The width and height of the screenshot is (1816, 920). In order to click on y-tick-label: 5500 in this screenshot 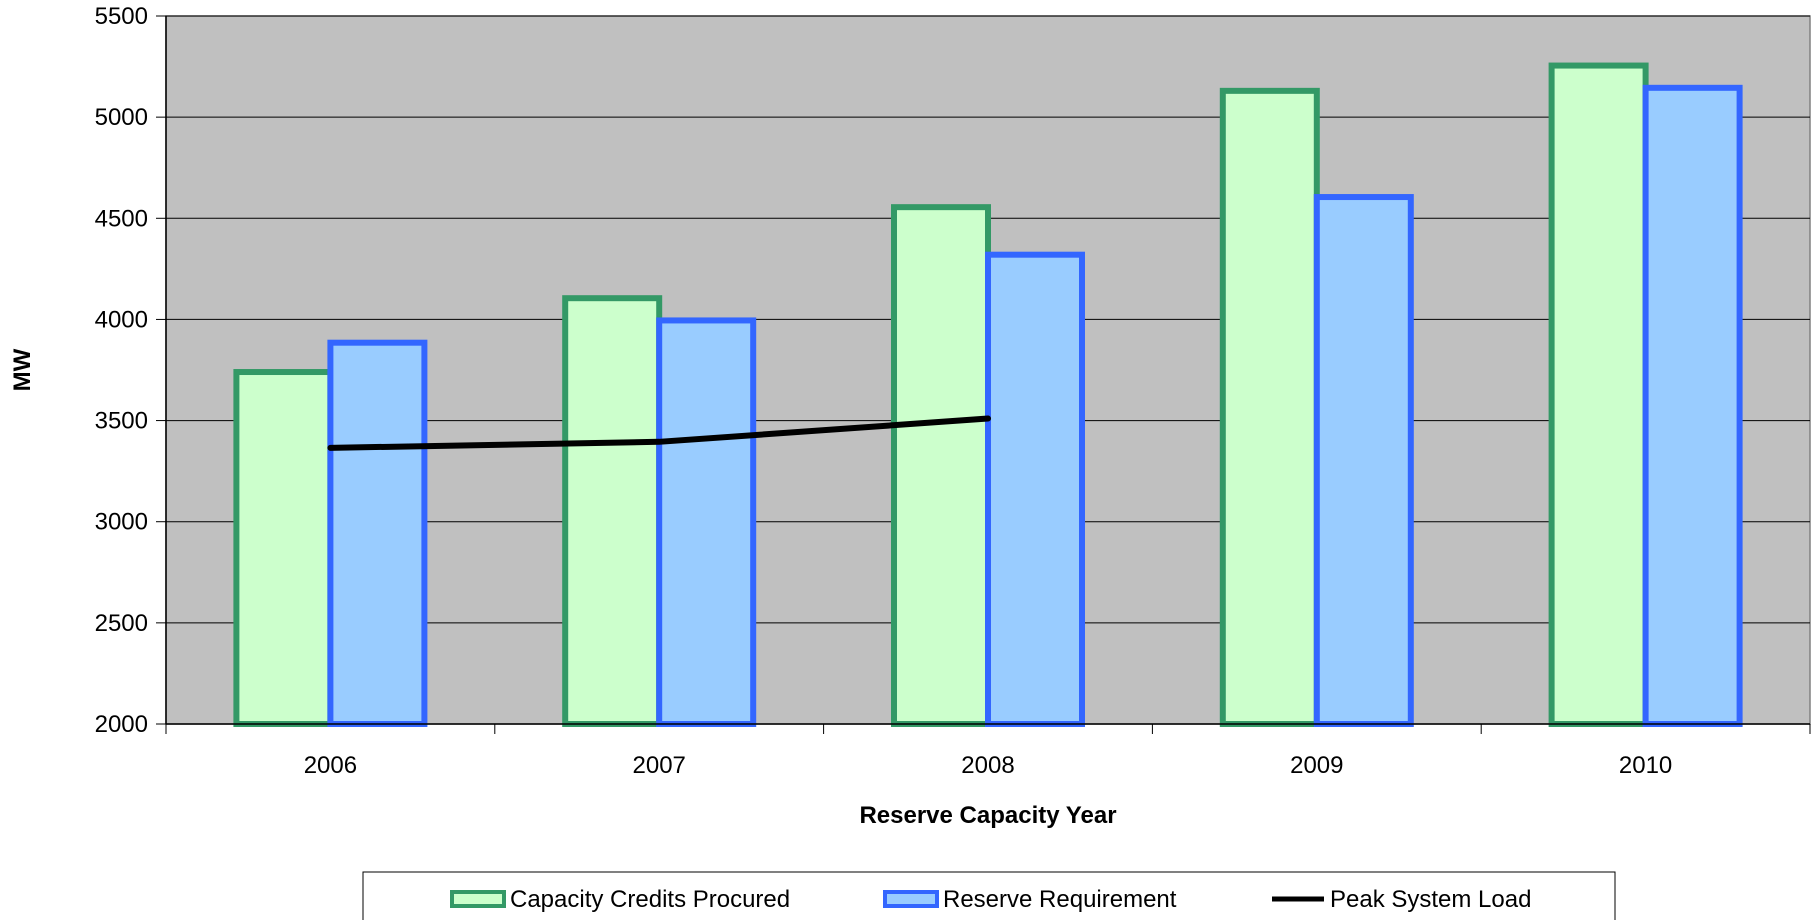, I will do `click(121, 16)`.